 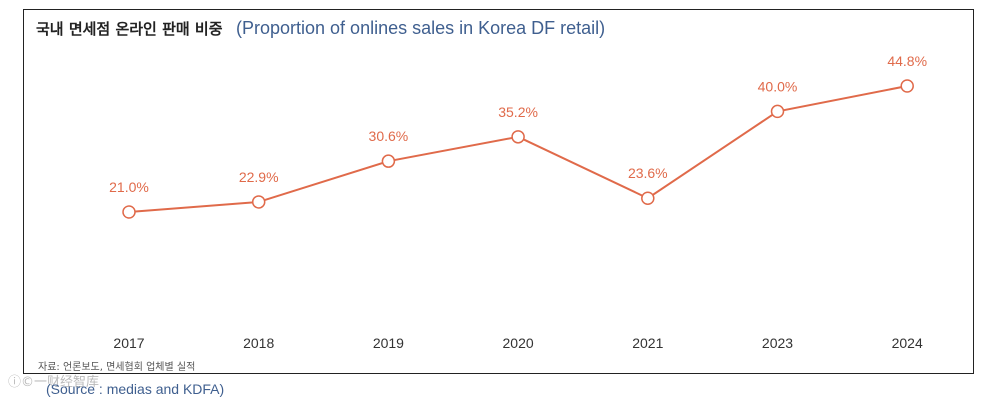 What do you see at coordinates (129, 187) in the screenshot?
I see `data-label: 21.0%` at bounding box center [129, 187].